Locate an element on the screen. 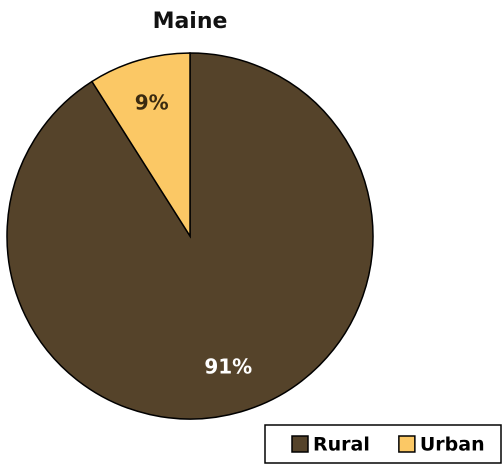 This screenshot has width=504, height=464. legend-label: Urban is located at coordinates (452, 445).